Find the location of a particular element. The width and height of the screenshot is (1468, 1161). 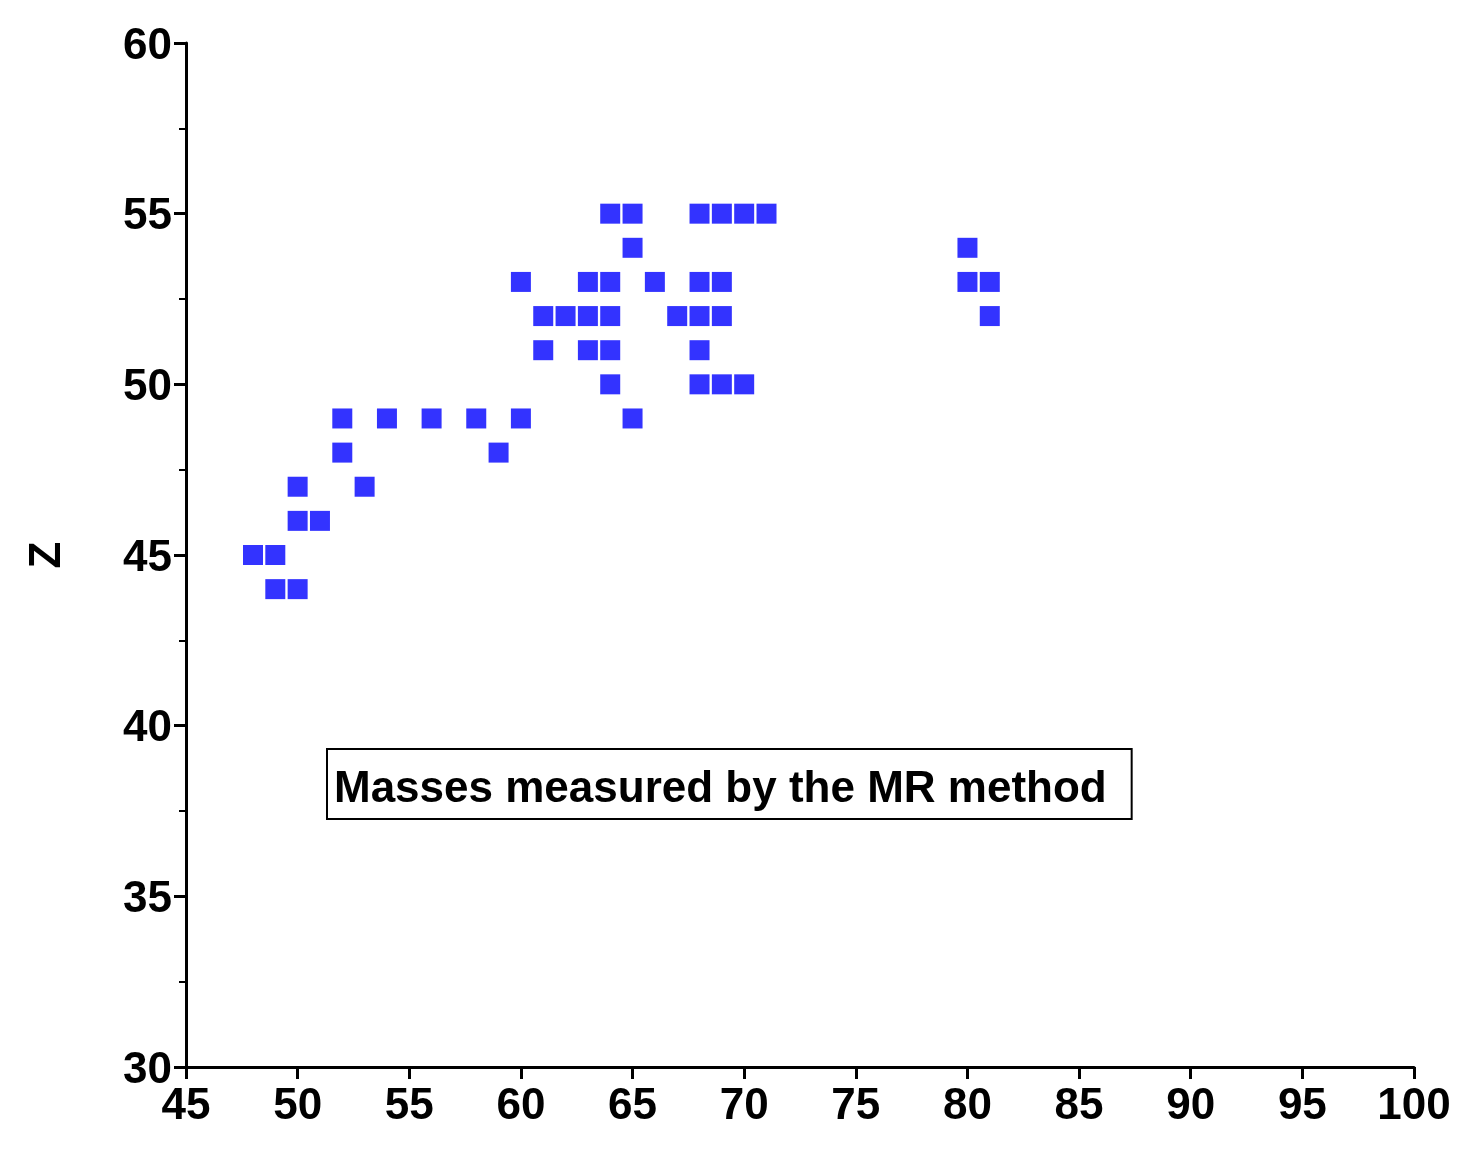

annotation: Masses measured by the MR method is located at coordinates (720, 786).